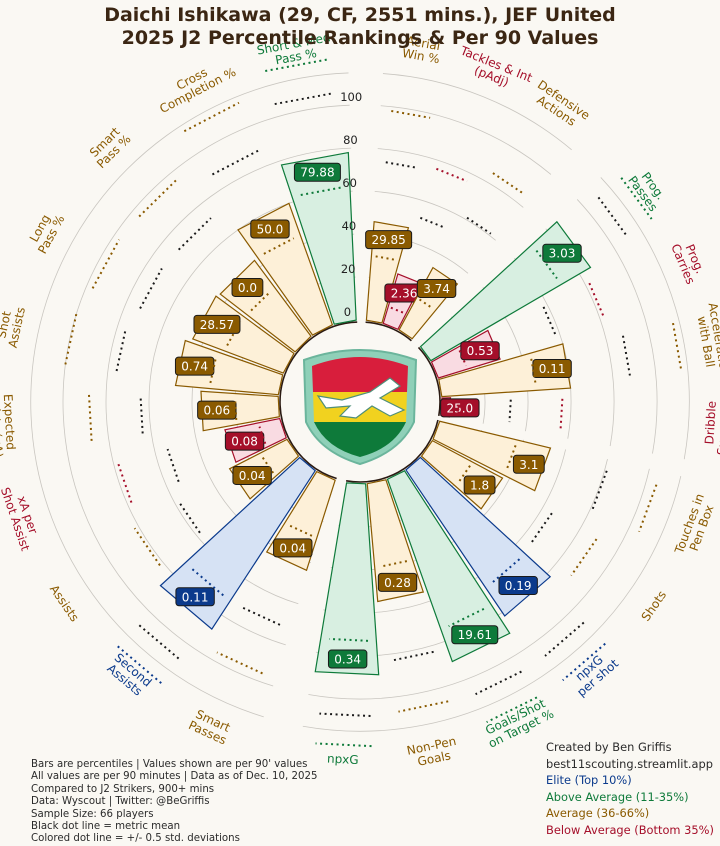 Image resolution: width=720 pixels, height=846 pixels. What do you see at coordinates (695, 526) in the screenshot?
I see `metric-label: Touches inPen Box` at bounding box center [695, 526].